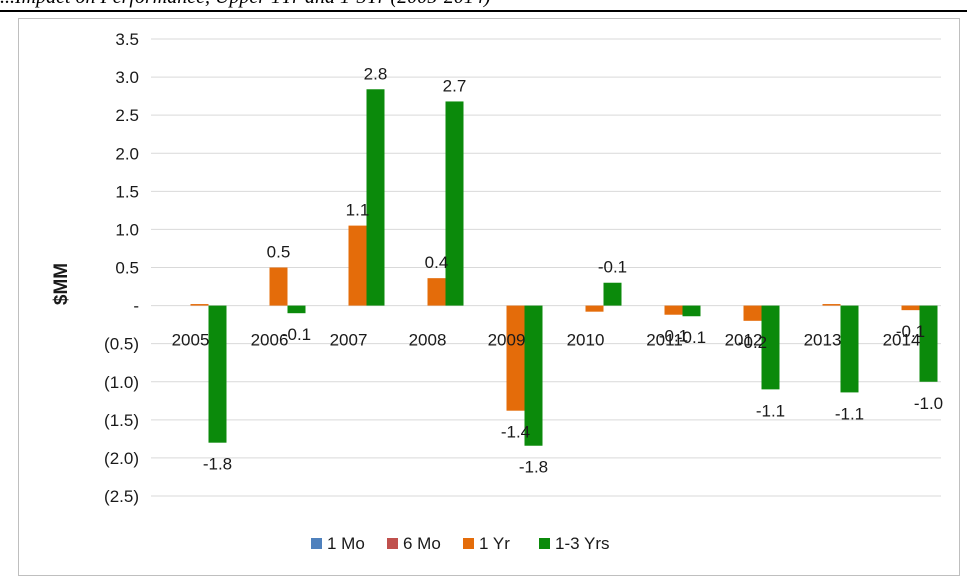 The width and height of the screenshot is (967, 582). Describe the element at coordinates (127, 153) in the screenshot. I see `y-tick-label: 2.0` at that location.